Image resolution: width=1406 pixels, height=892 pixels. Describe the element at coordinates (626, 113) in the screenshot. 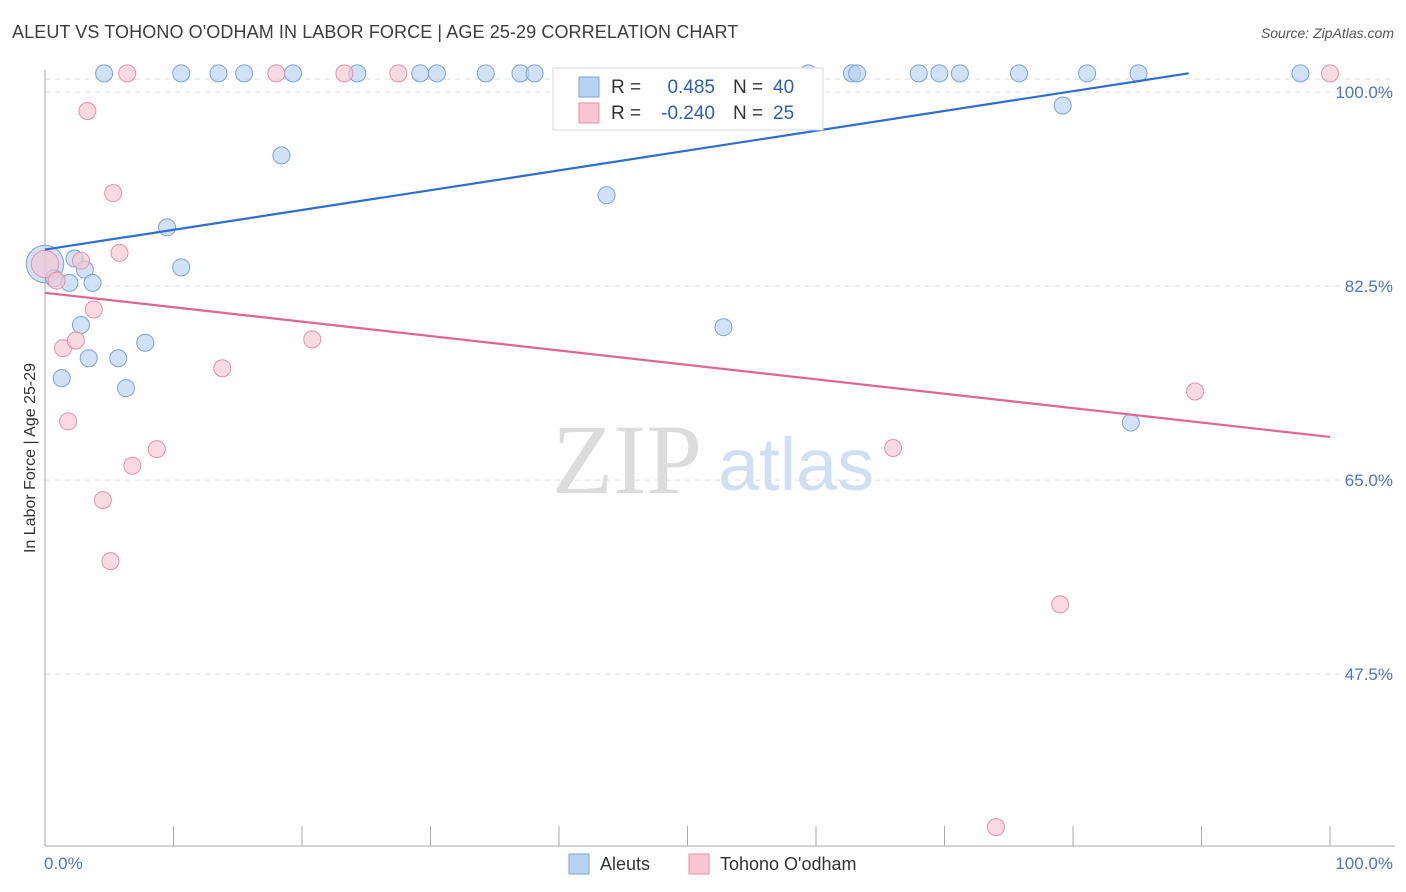

I see `legend-r-label-tohono: R =` at that location.